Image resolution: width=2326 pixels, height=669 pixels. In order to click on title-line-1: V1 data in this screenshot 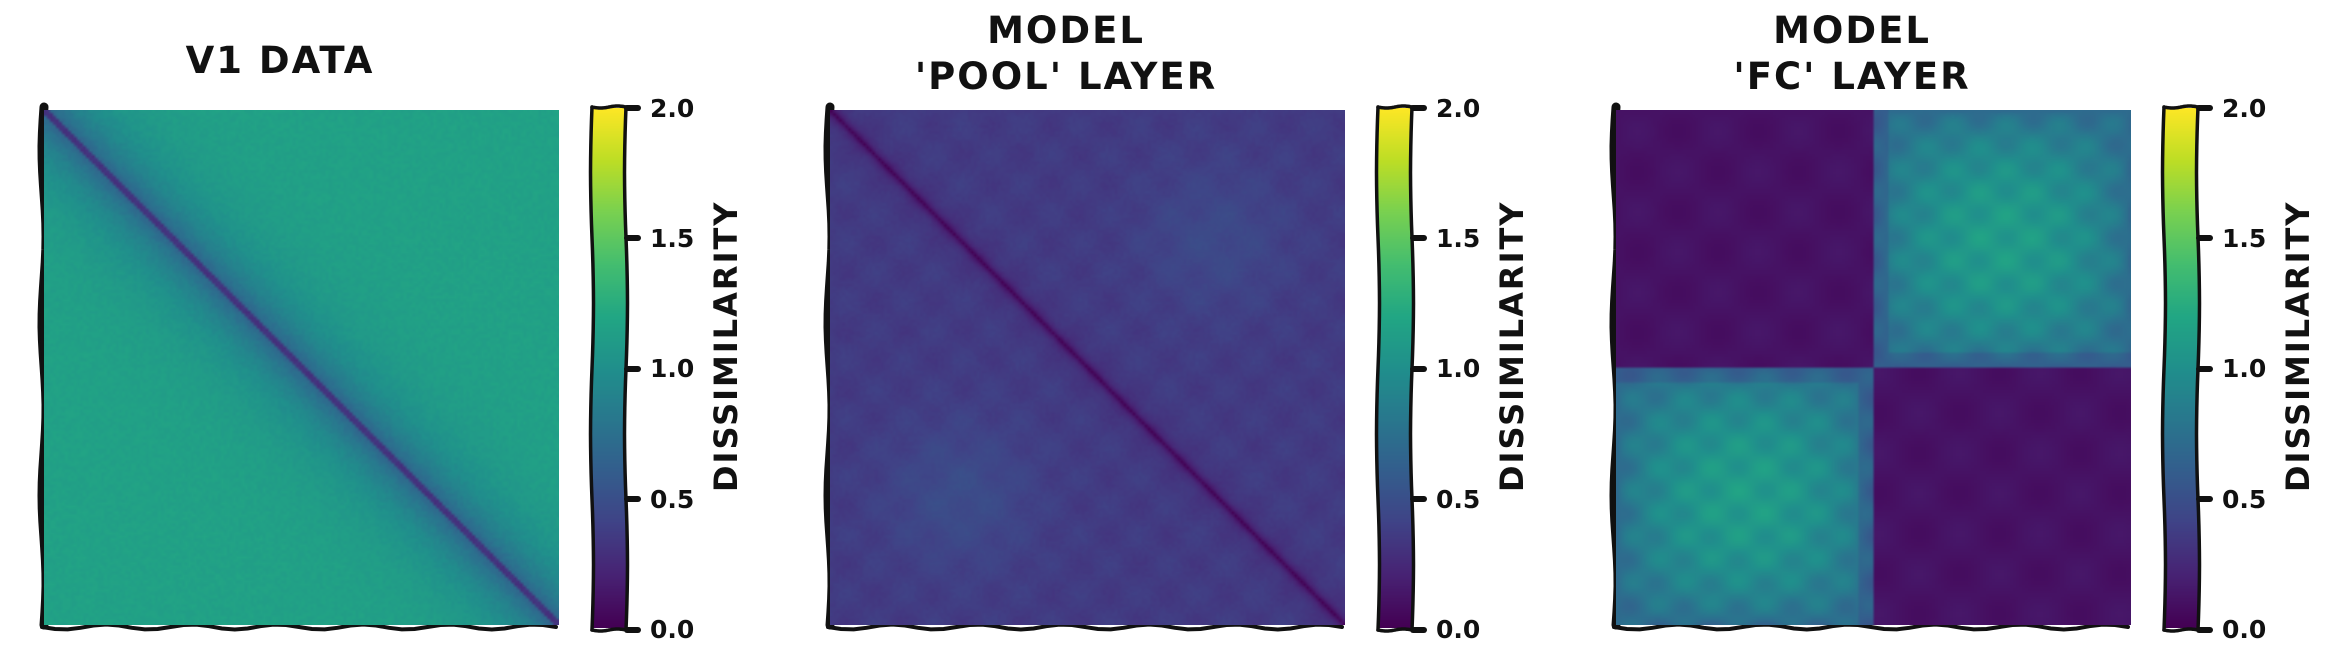, I will do `click(280, 60)`.